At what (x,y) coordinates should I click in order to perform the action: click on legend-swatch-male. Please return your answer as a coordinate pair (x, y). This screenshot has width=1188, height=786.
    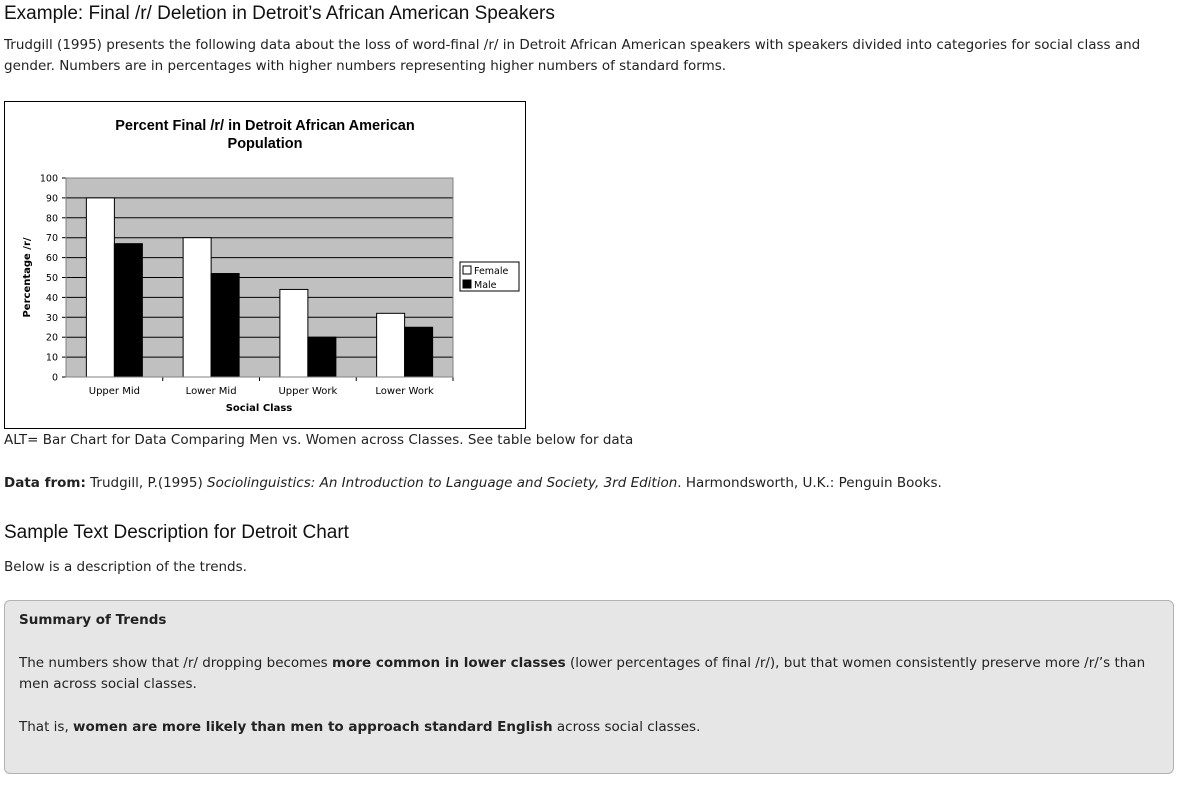
    Looking at the image, I should click on (467, 284).